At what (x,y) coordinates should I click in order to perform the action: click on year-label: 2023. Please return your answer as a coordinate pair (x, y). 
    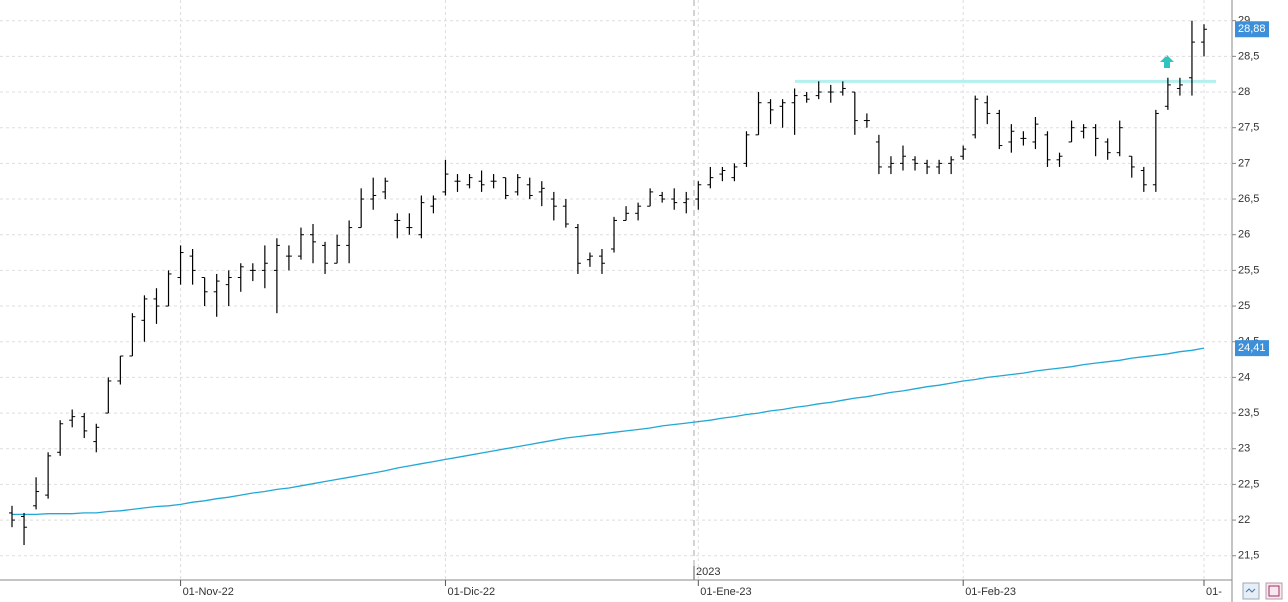
    Looking at the image, I should click on (708, 572).